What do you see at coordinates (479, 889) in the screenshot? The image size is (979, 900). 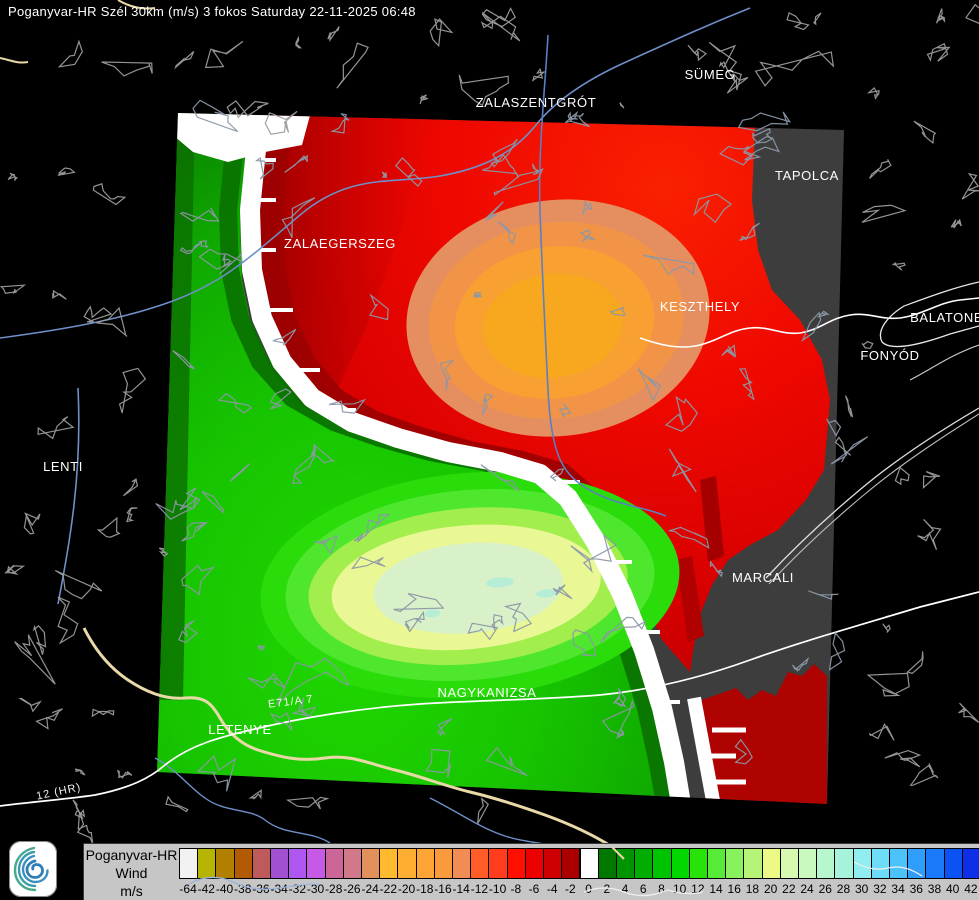 I see `colorbar-tick: -12` at bounding box center [479, 889].